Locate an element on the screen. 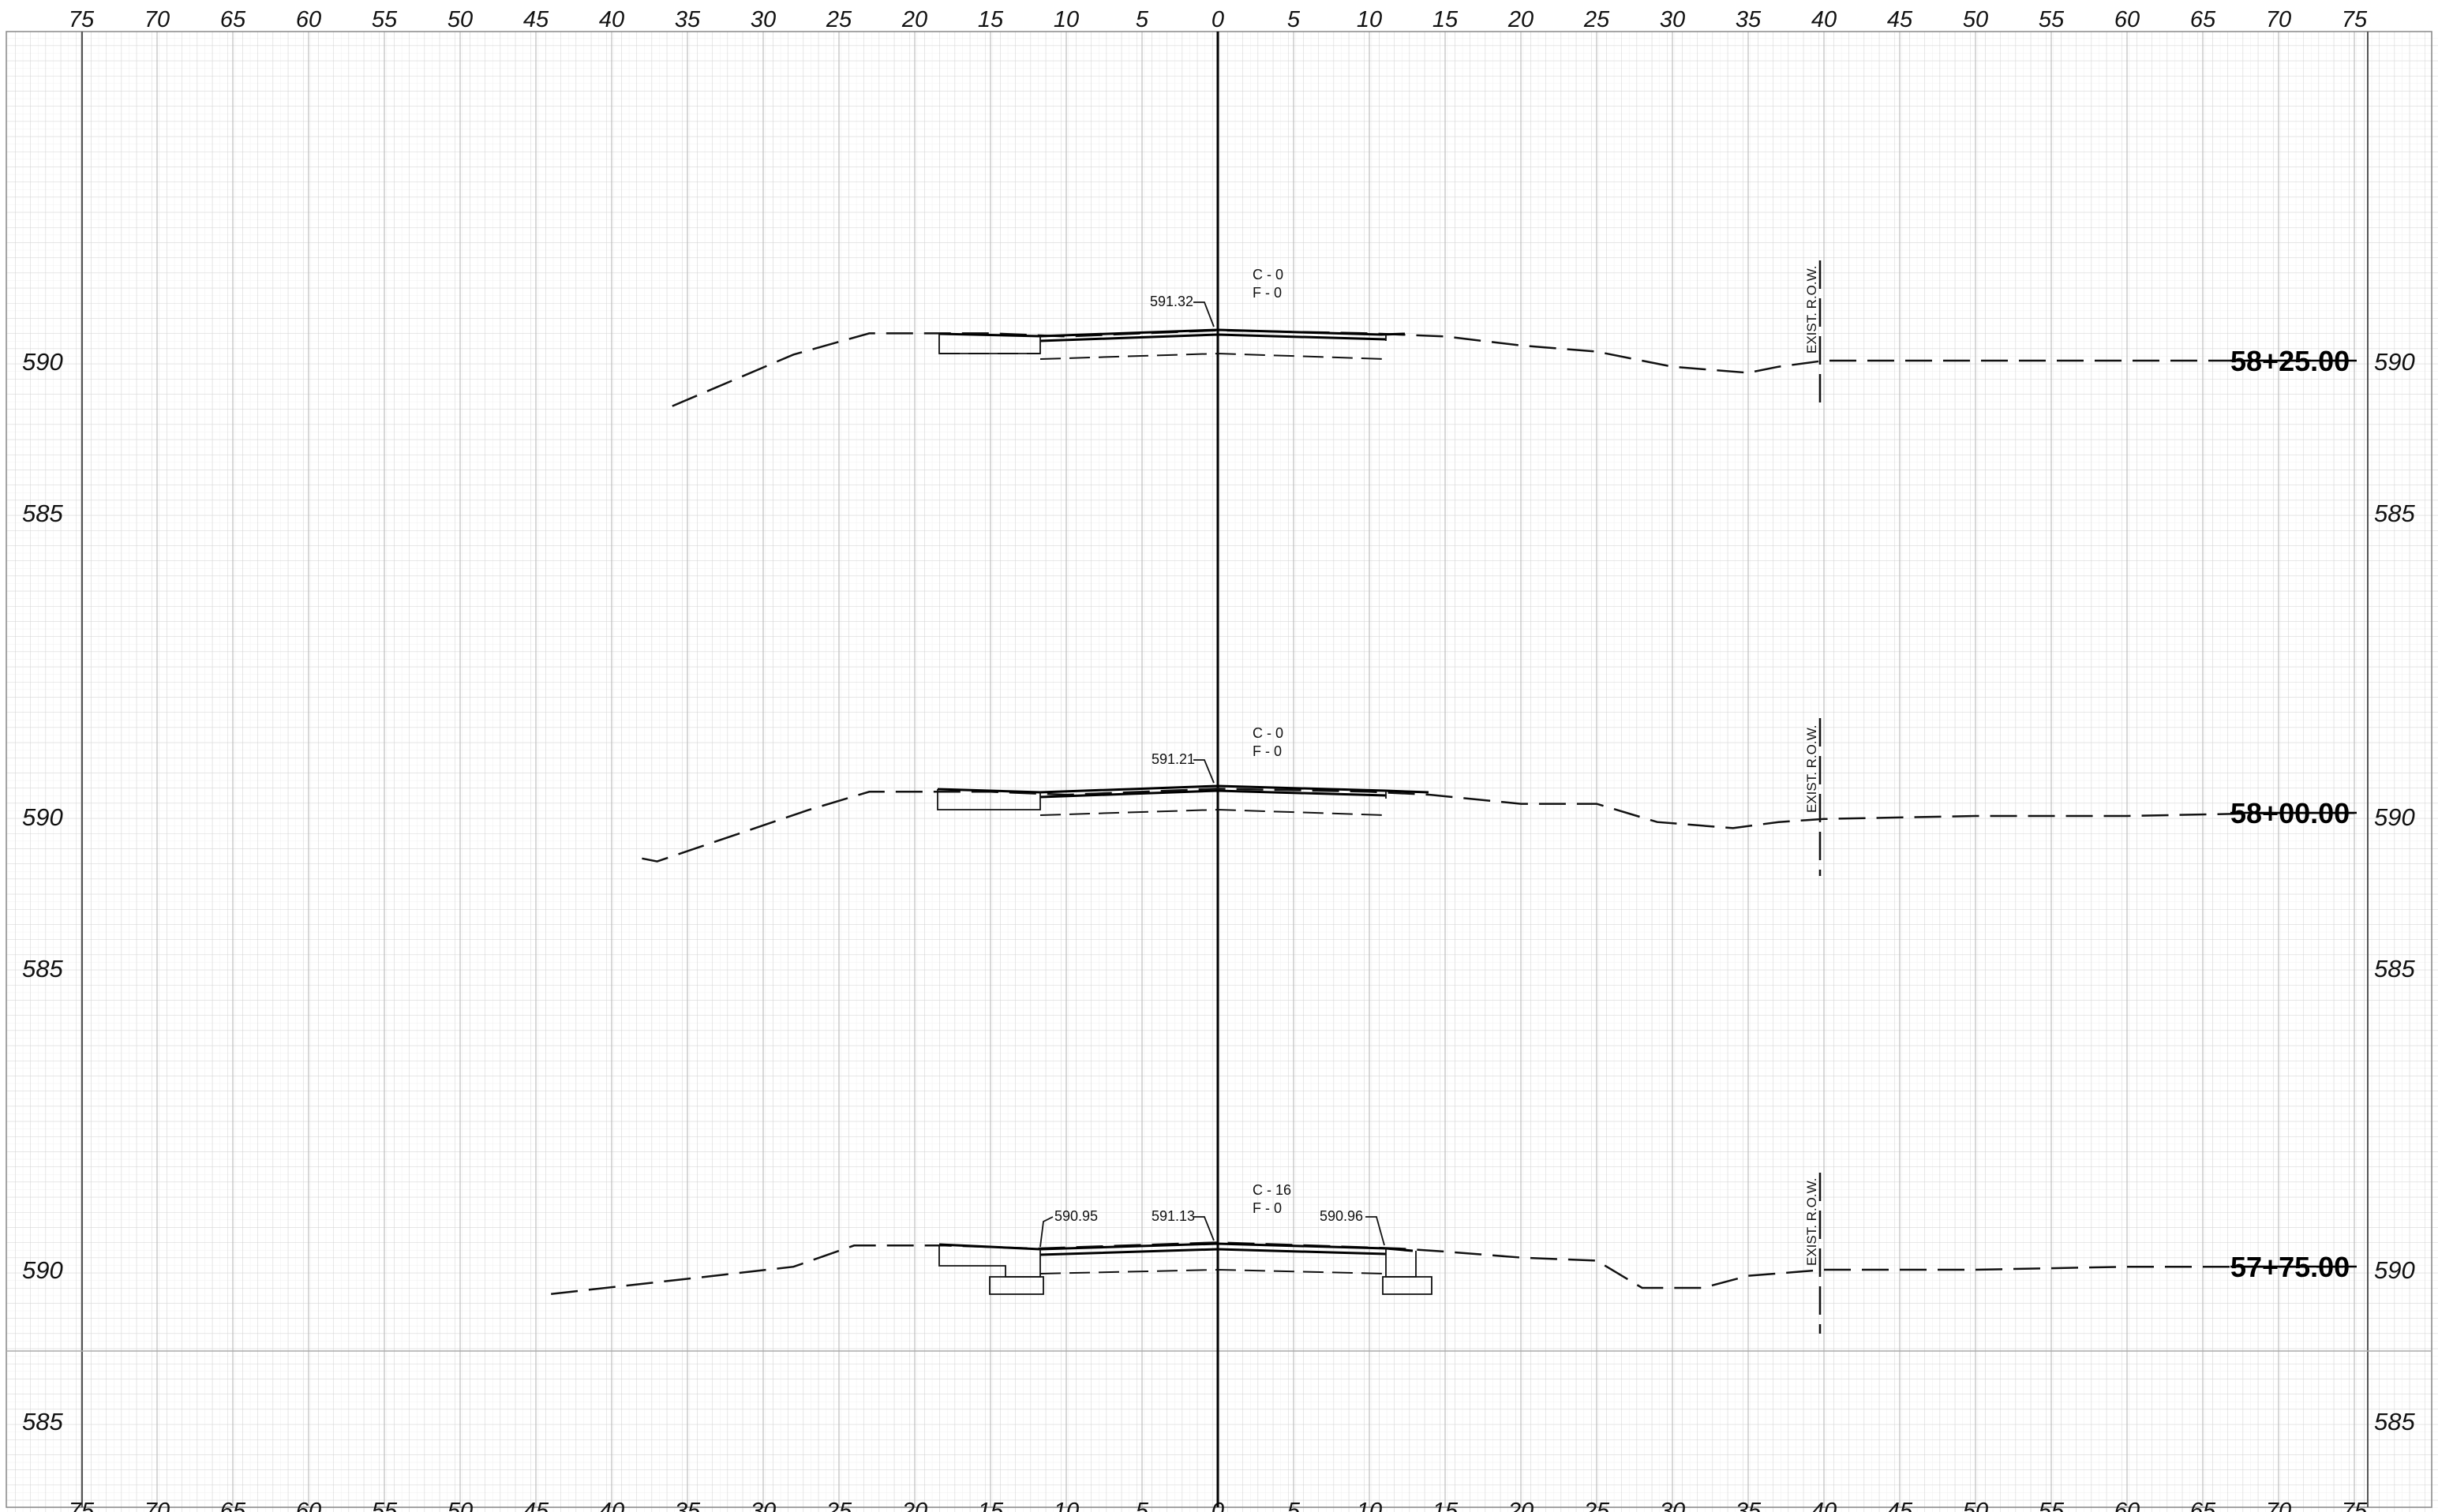  right-curb-elevation: 590.96 is located at coordinates (1341, 1216).